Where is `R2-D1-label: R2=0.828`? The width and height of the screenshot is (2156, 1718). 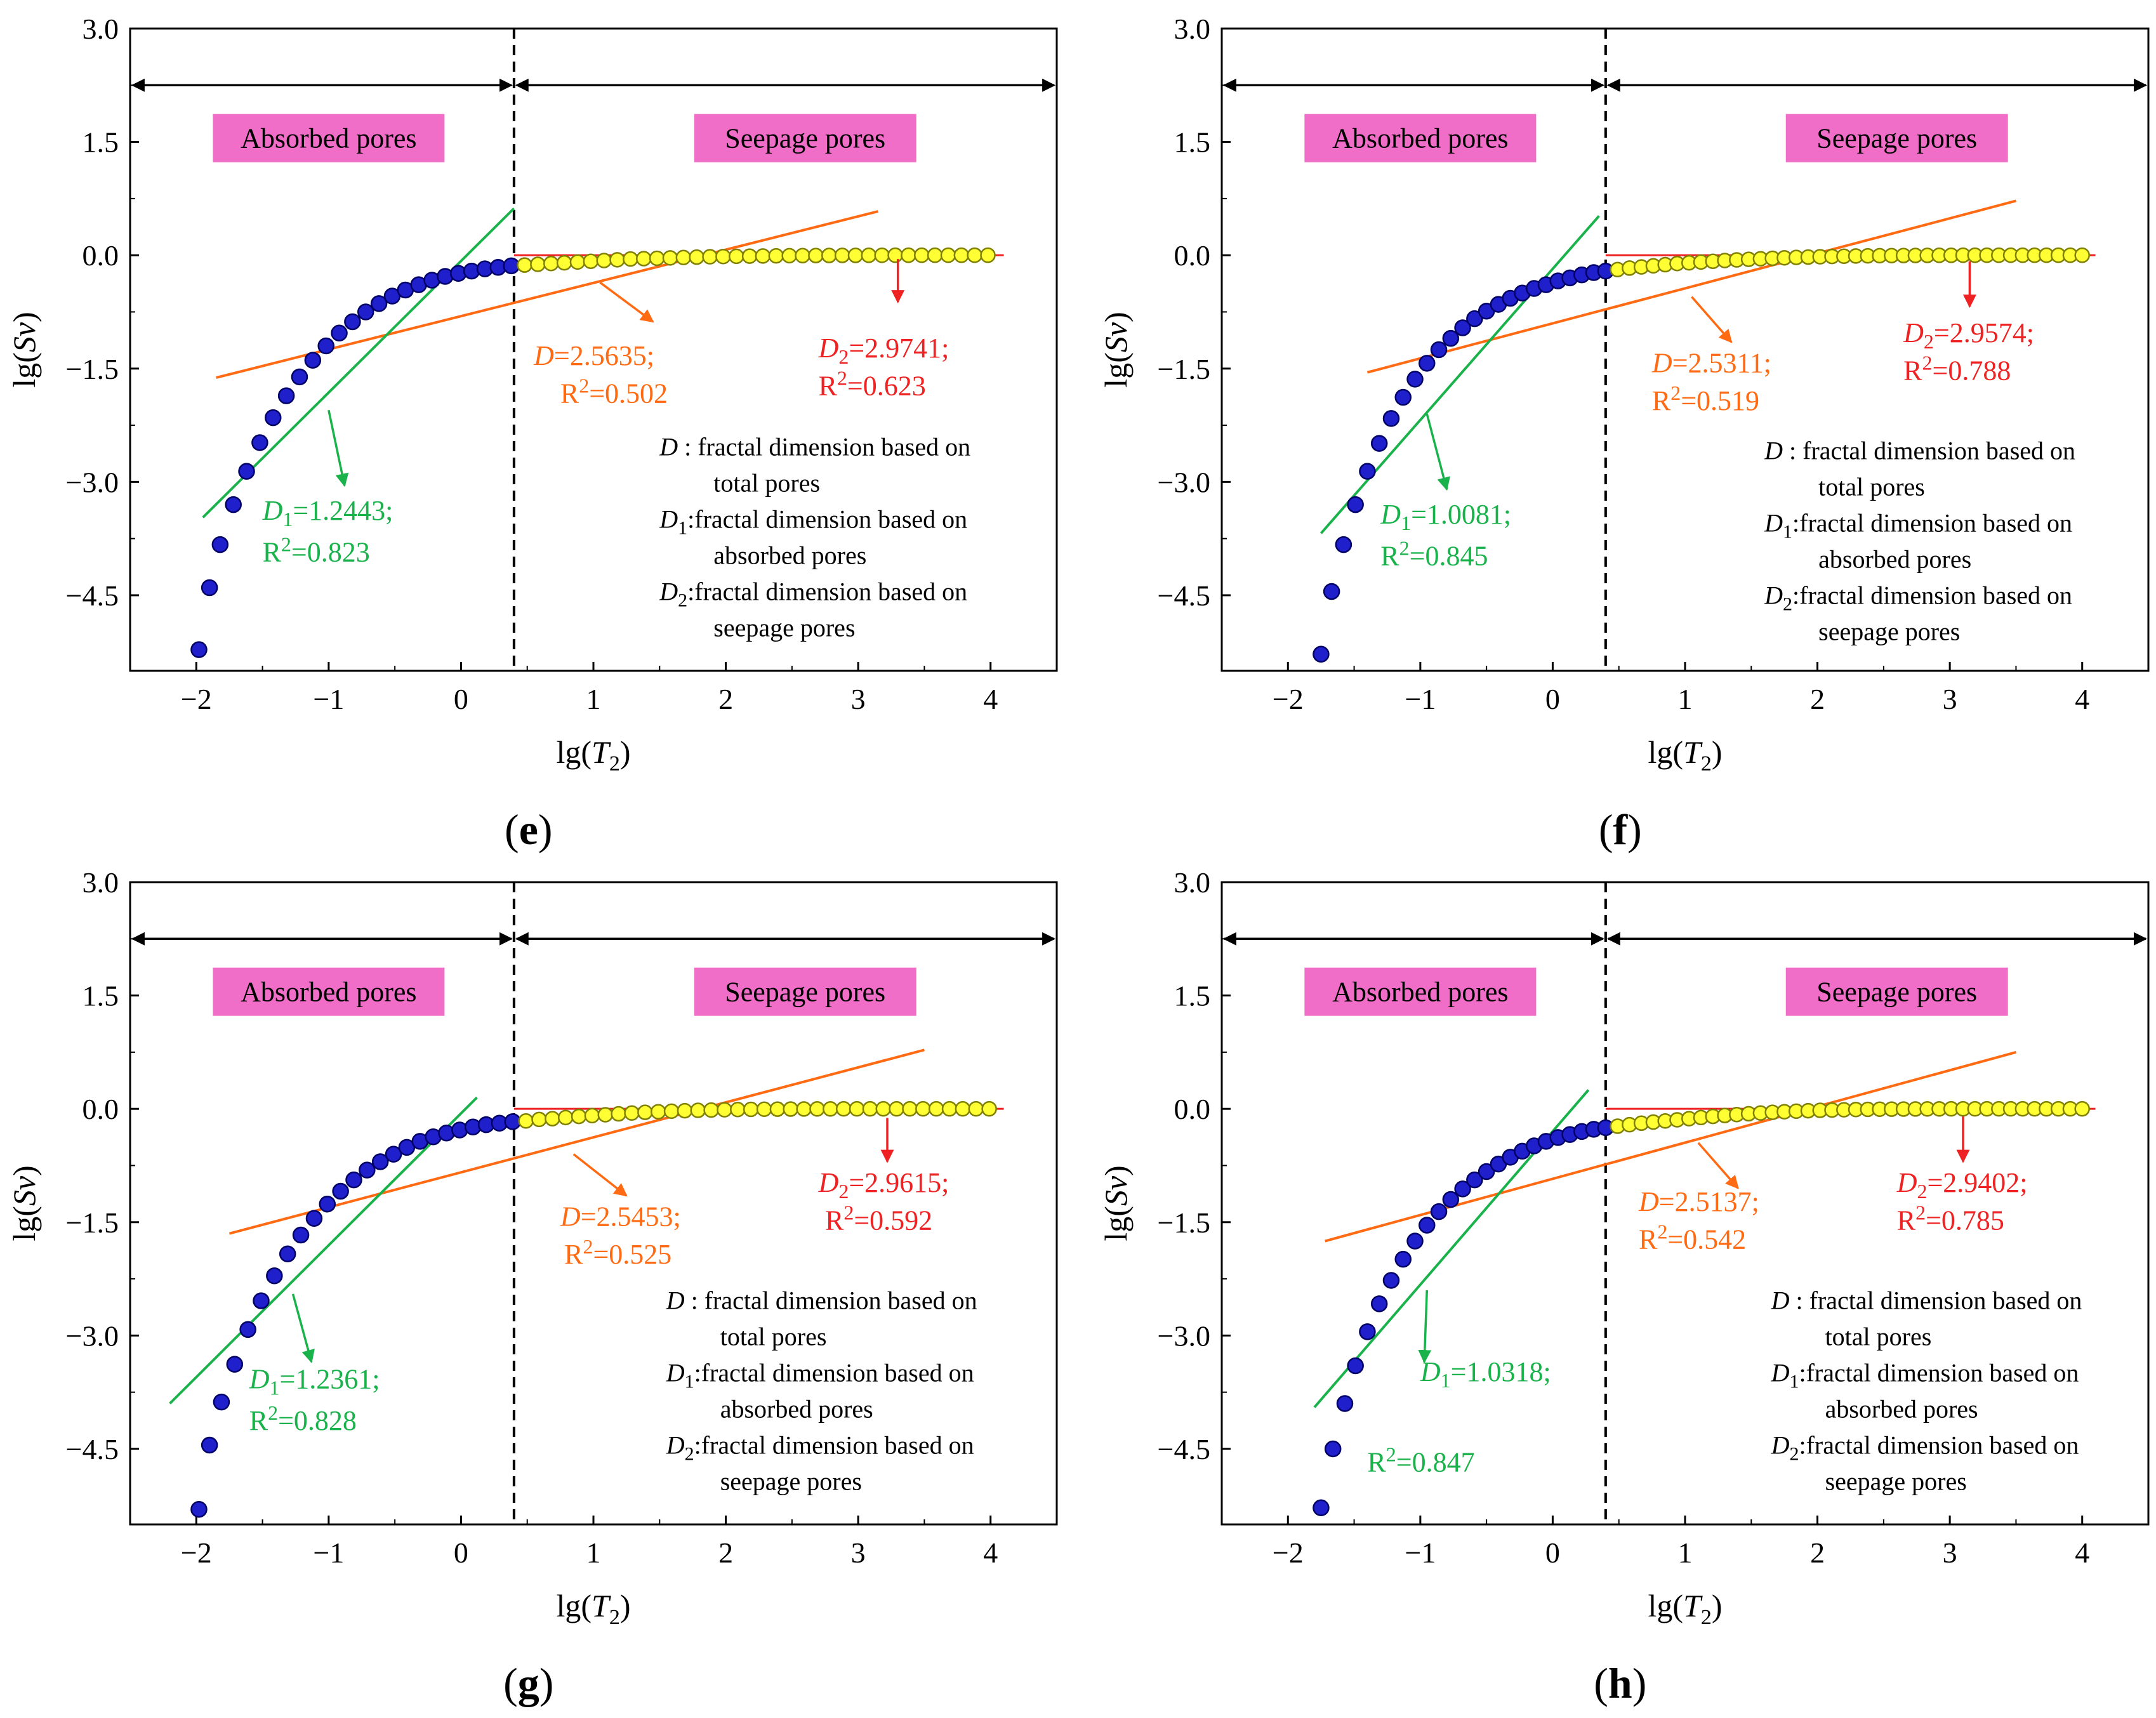 R2-D1-label: R2=0.828 is located at coordinates (303, 1419).